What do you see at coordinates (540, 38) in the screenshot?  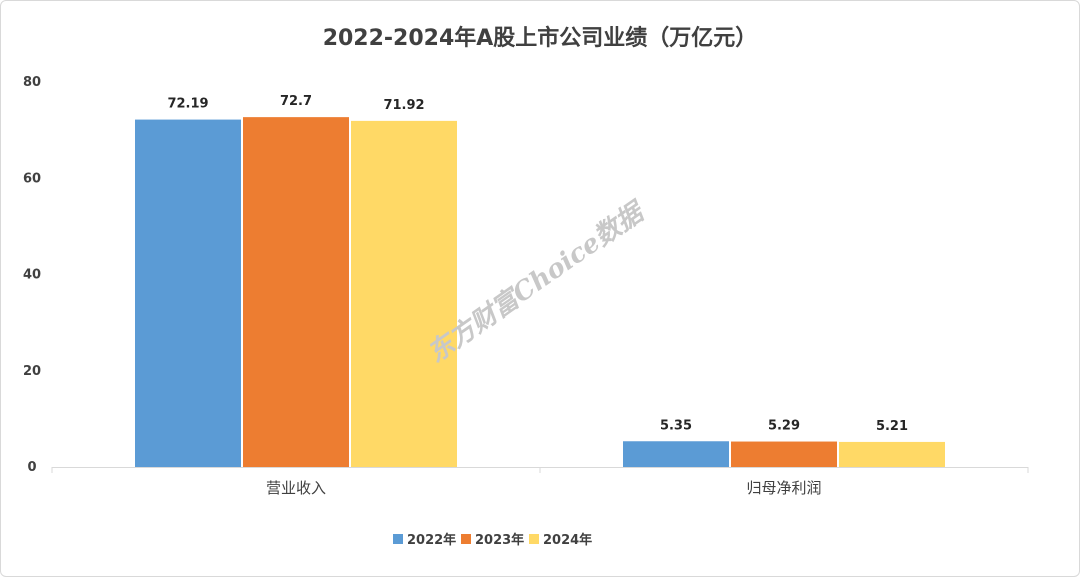 I see `chart-title: 2022-2024年A股上市公司业绩（万亿元）` at bounding box center [540, 38].